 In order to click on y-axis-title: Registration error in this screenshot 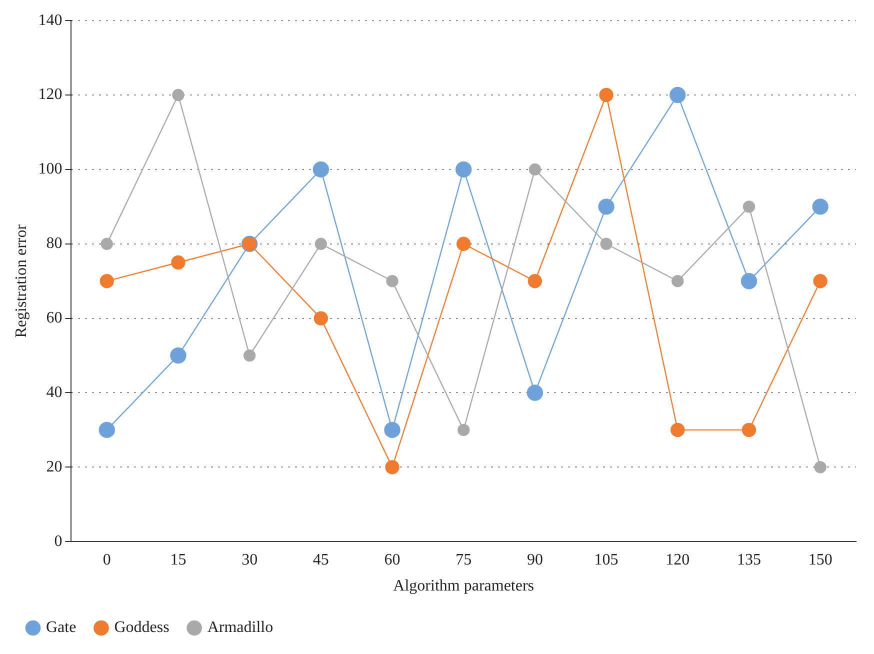, I will do `click(21, 281)`.